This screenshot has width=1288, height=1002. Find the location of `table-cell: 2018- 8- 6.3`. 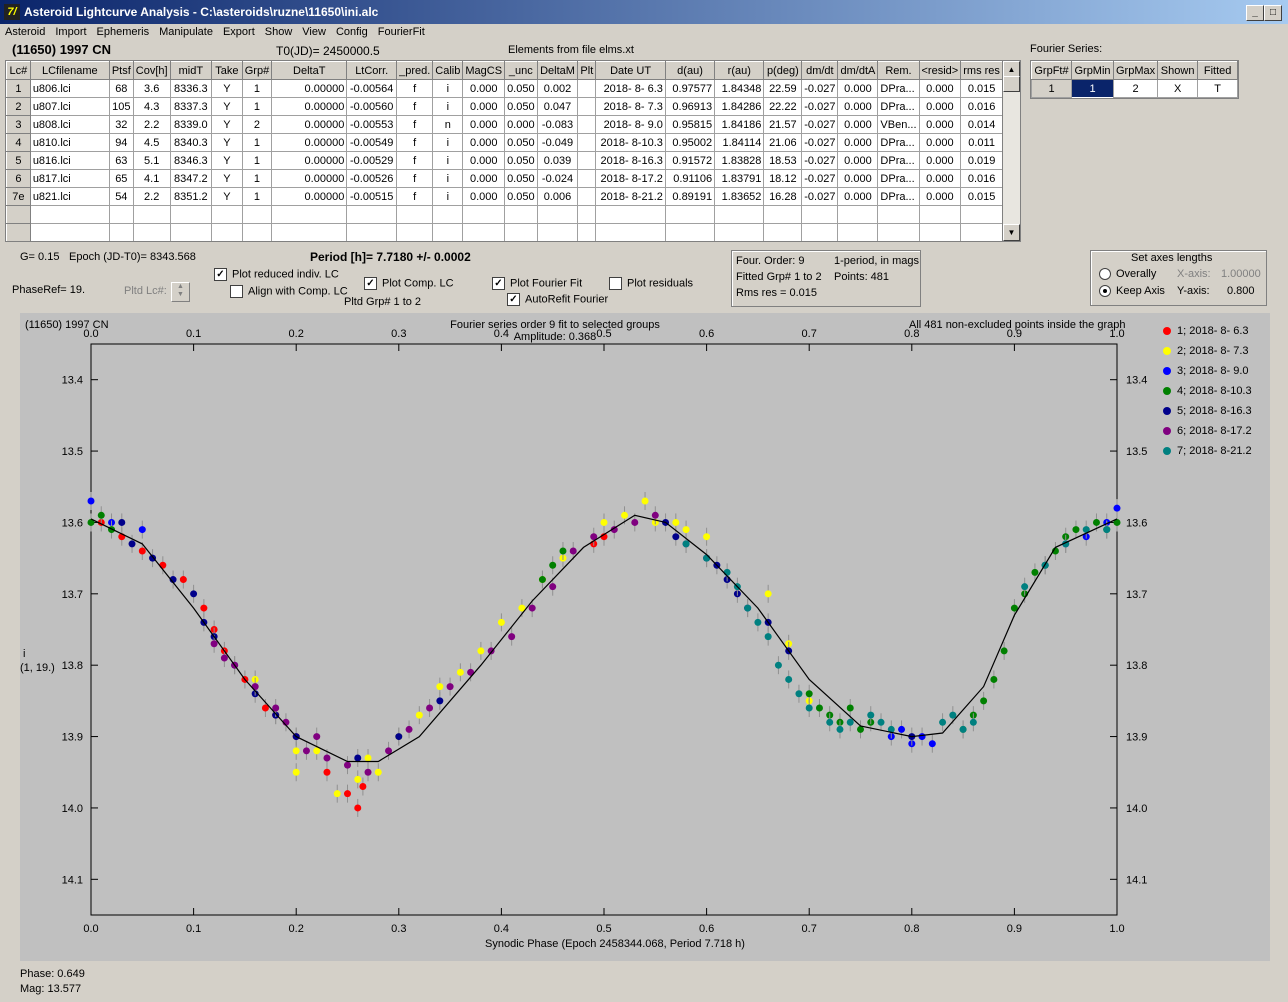

table-cell: 2018- 8- 6.3 is located at coordinates (630, 88).